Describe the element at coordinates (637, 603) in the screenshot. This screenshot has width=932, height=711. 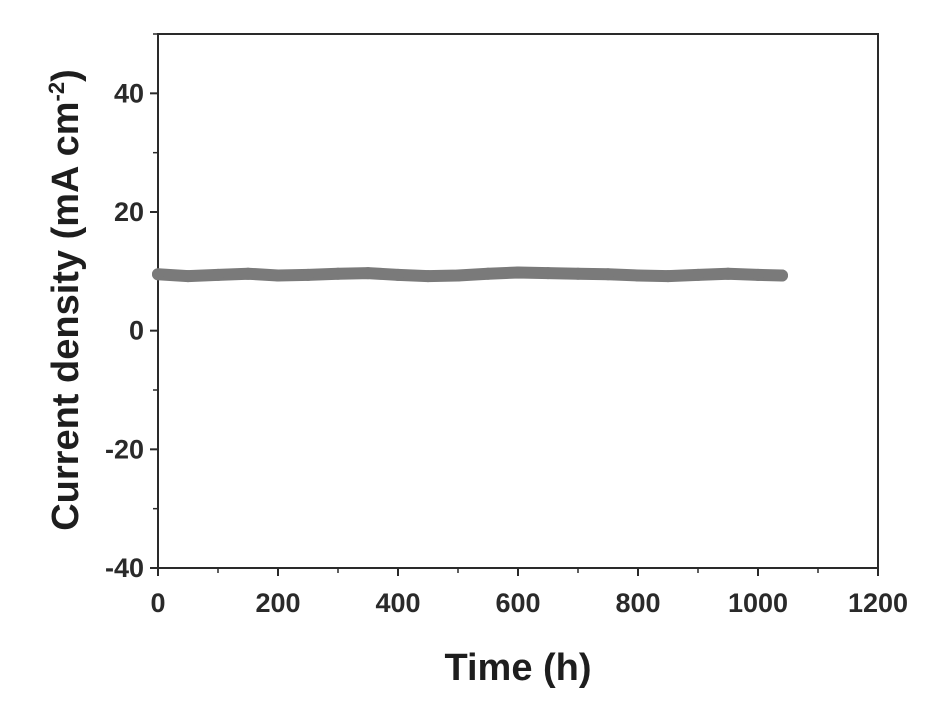
I see `x-tick-label: 800` at that location.